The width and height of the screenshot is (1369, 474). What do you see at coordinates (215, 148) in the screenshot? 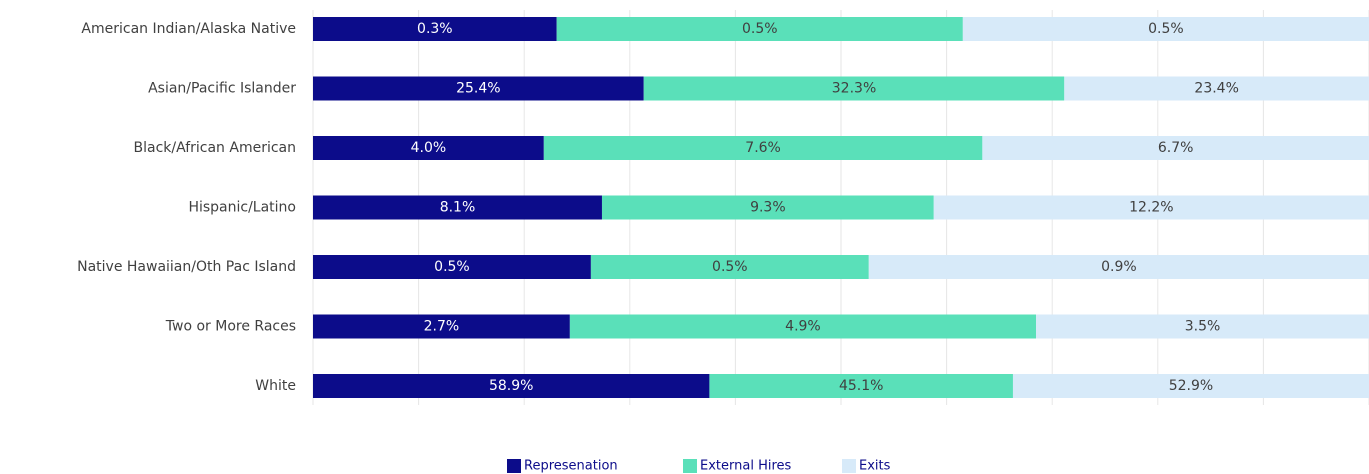
I see `y-tick-label: Black/African American` at bounding box center [215, 148].